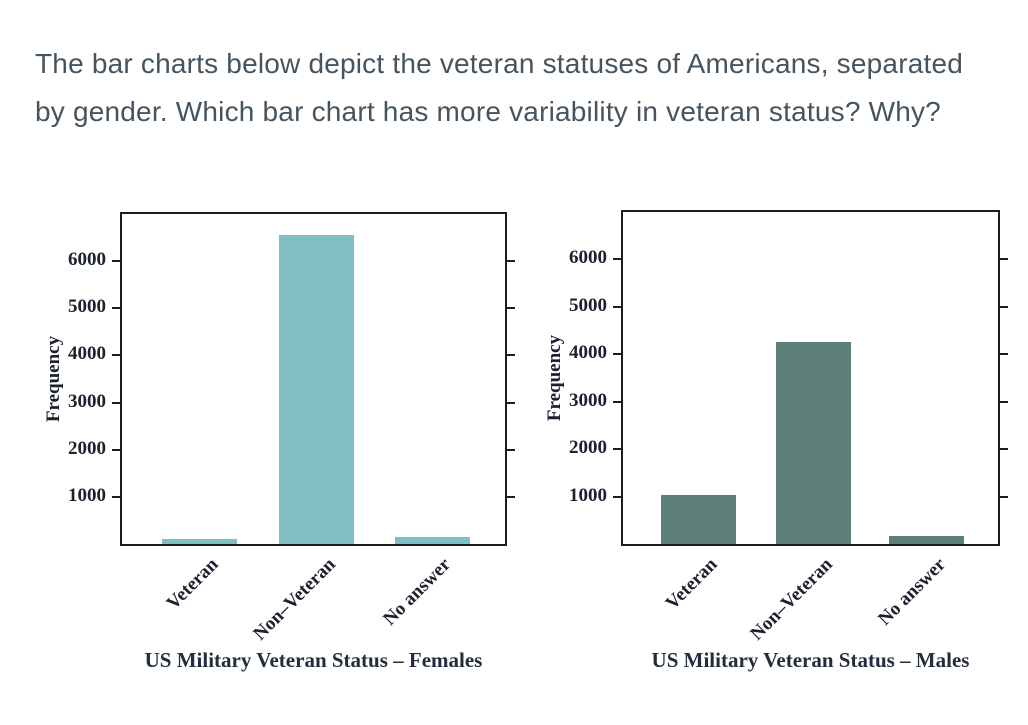  I want to click on chart-title: US Military Veteran Status – Males, so click(810, 660).